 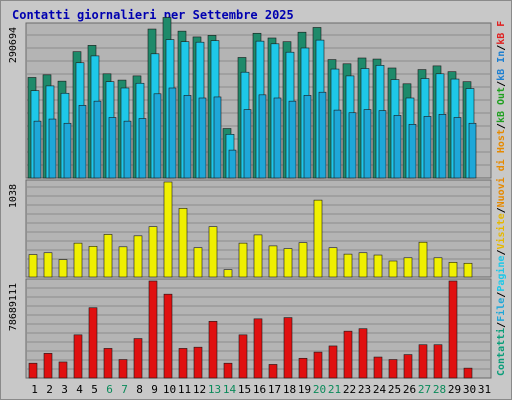 I want to click on y-tick-label: 1038, so click(x=13, y=196).